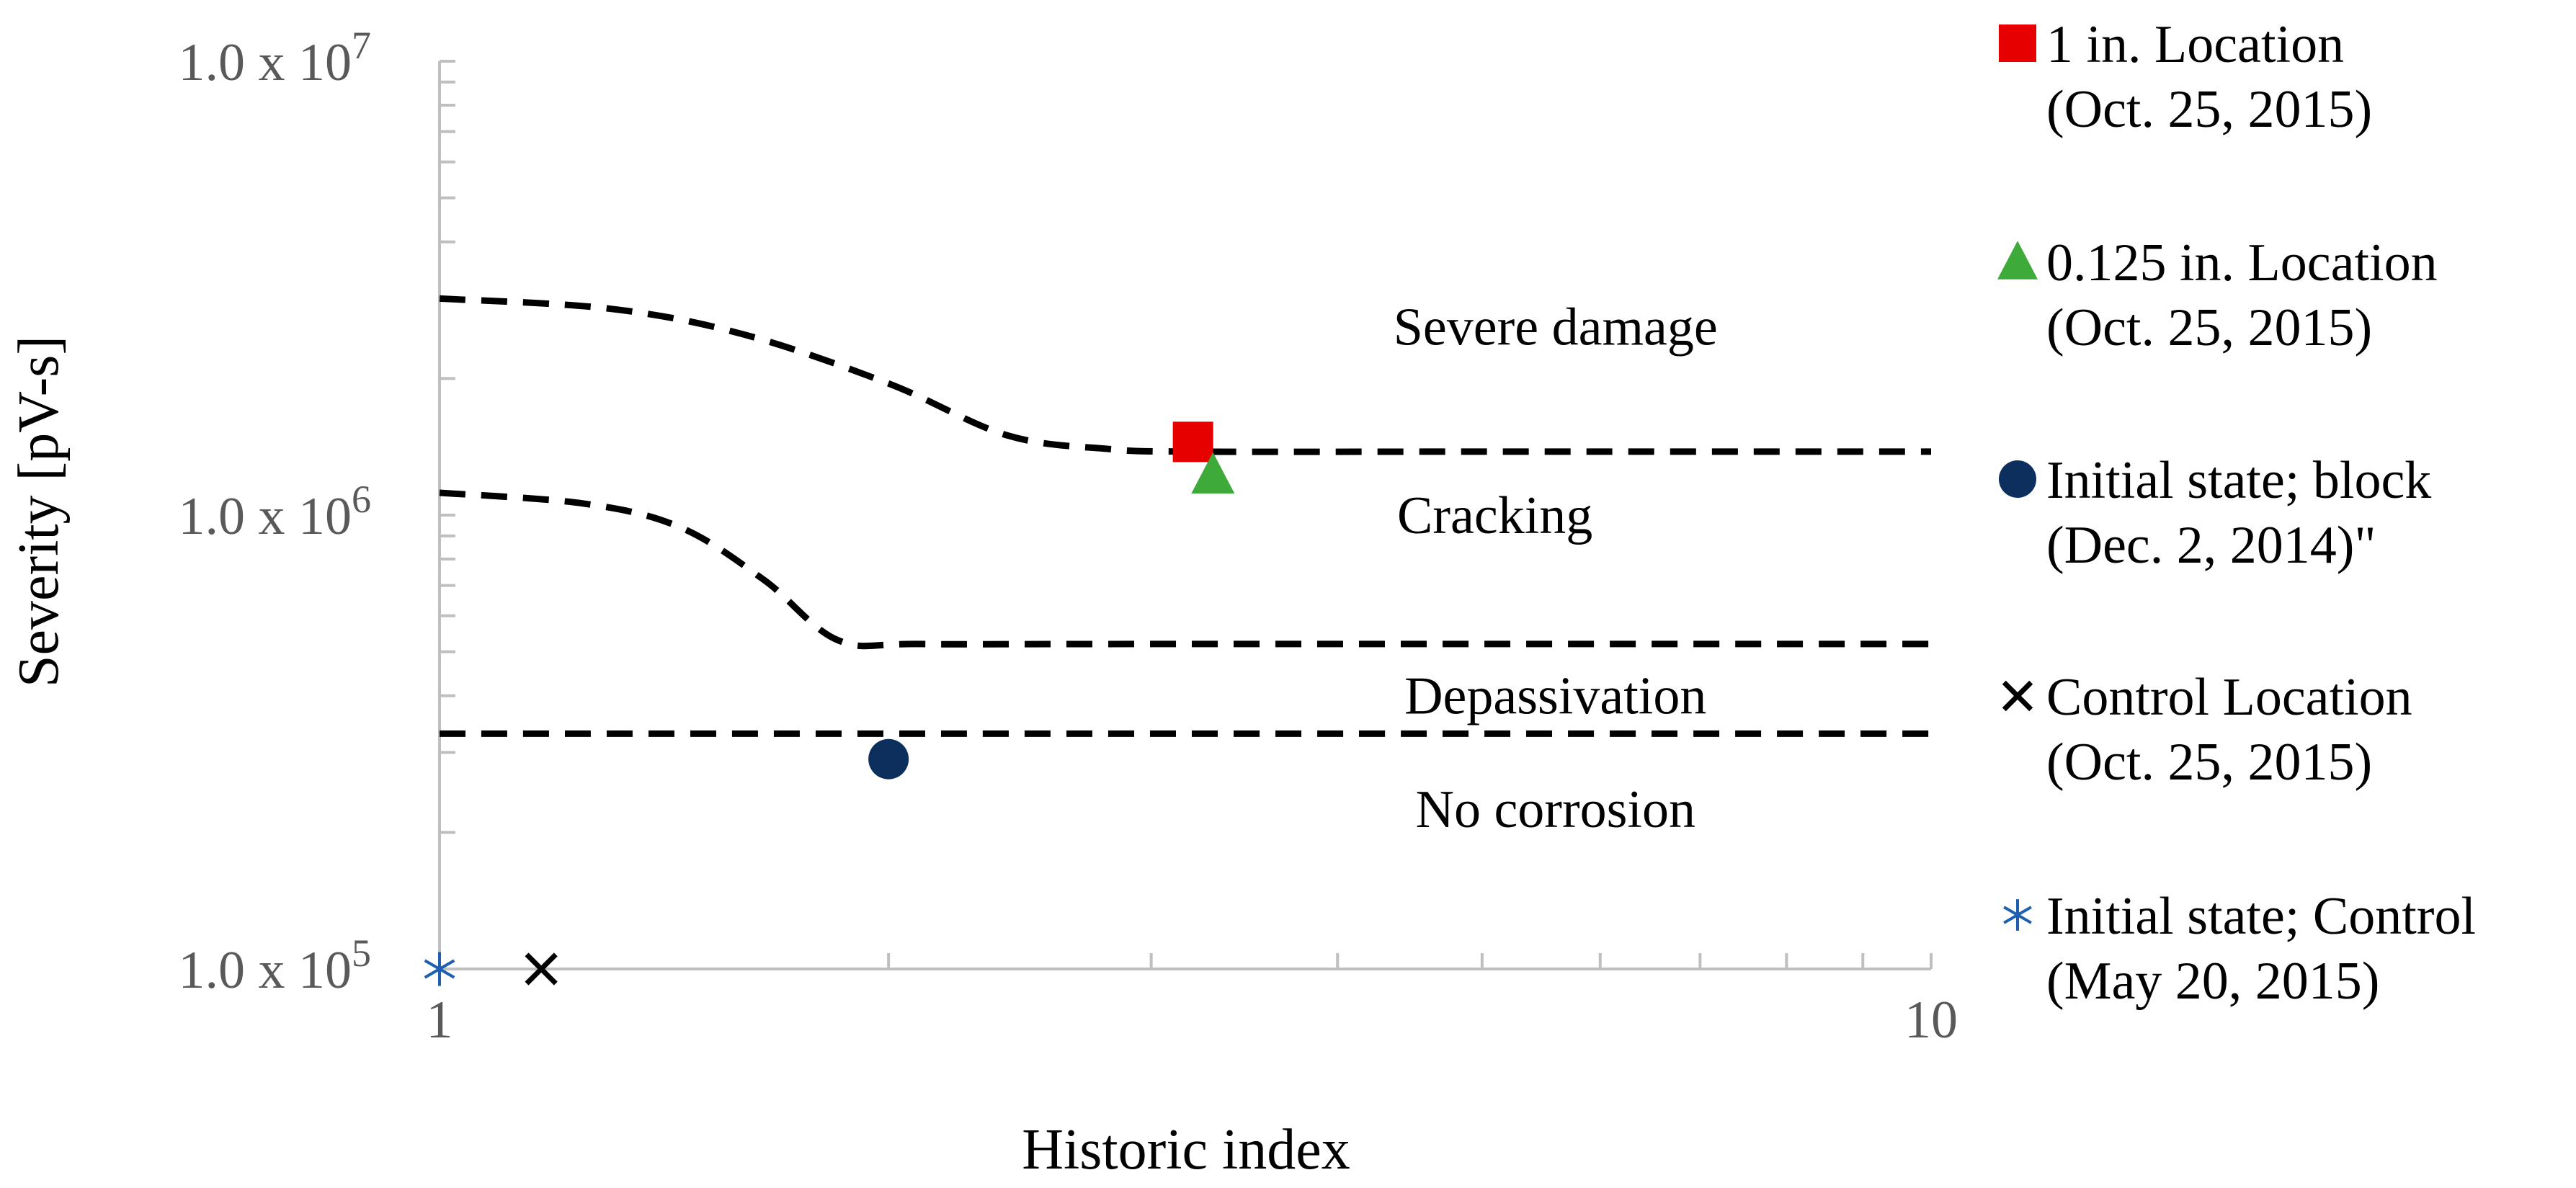 Image resolution: width=2576 pixels, height=1188 pixels. I want to click on legend-label-1: 1 in. Location, so click(2195, 44).